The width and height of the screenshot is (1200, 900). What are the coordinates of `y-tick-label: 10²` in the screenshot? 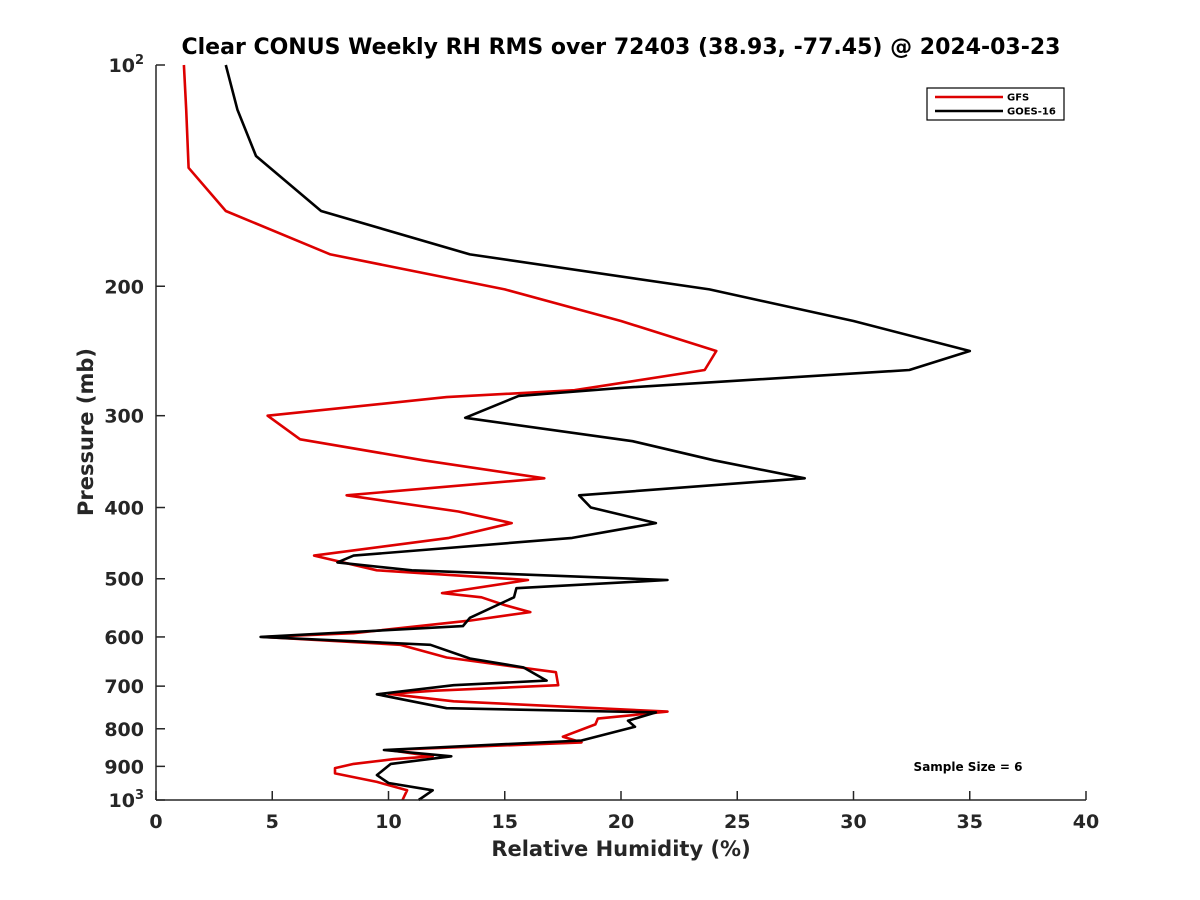 It's located at (127, 65).